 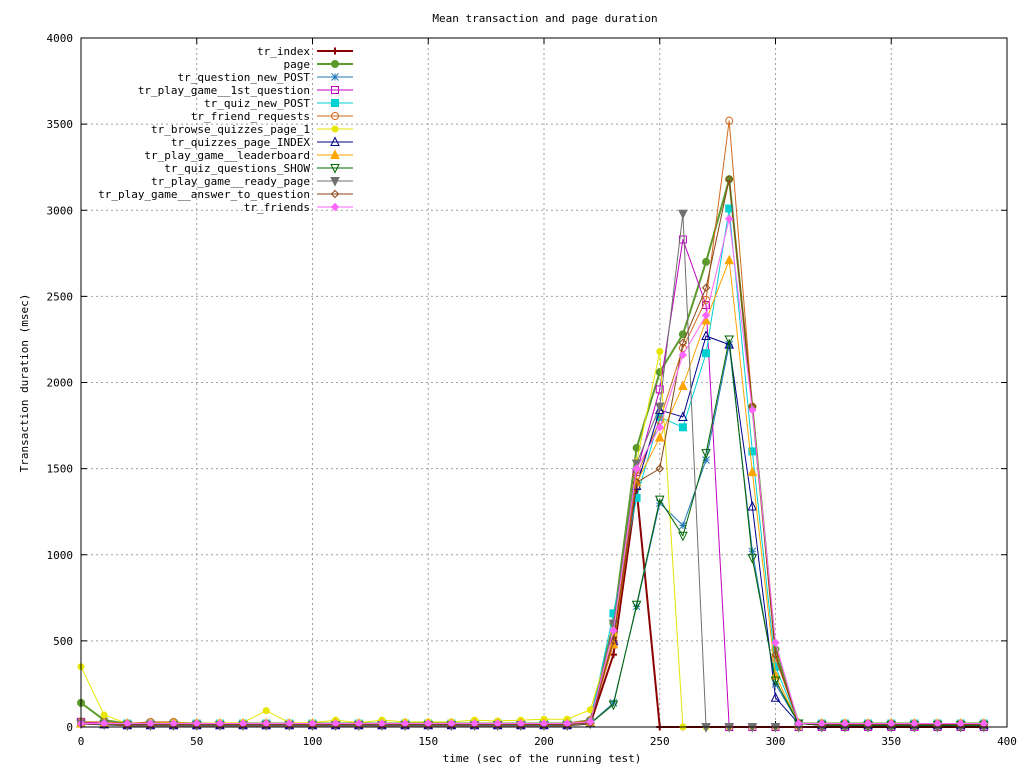 What do you see at coordinates (318, 64) in the screenshot?
I see `legend-item: page` at bounding box center [318, 64].